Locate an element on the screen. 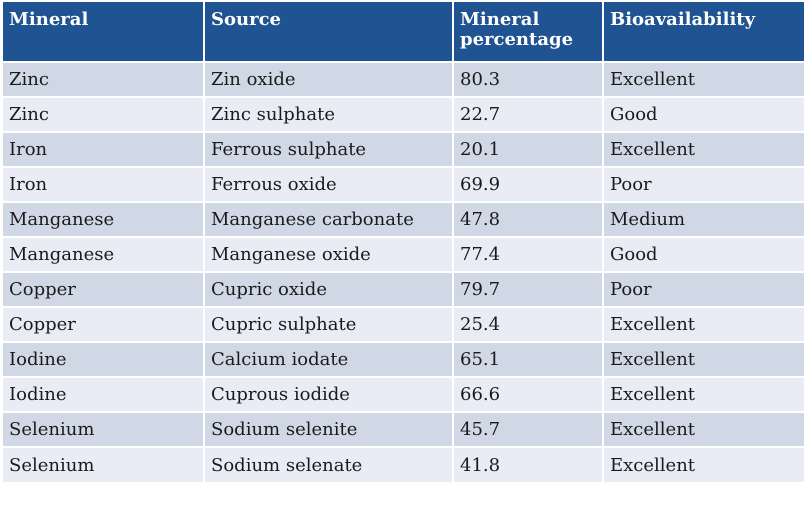  cell-mineral-percentage: 65.1 is located at coordinates (528, 359).